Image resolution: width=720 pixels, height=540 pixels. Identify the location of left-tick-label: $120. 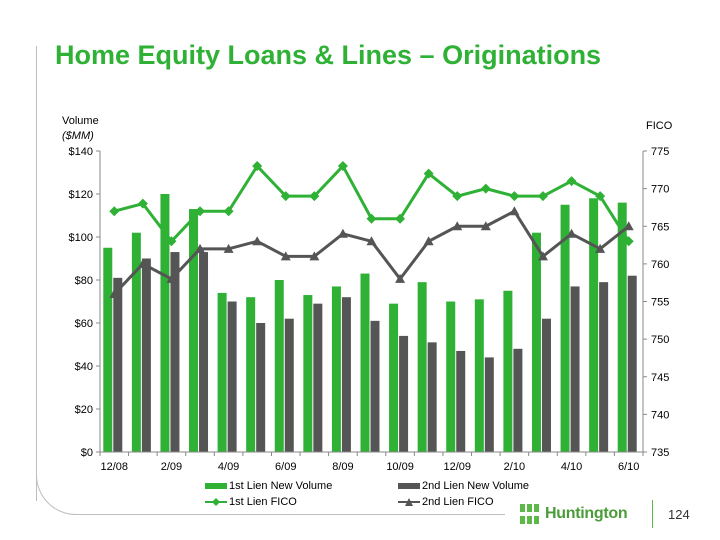
(81, 195).